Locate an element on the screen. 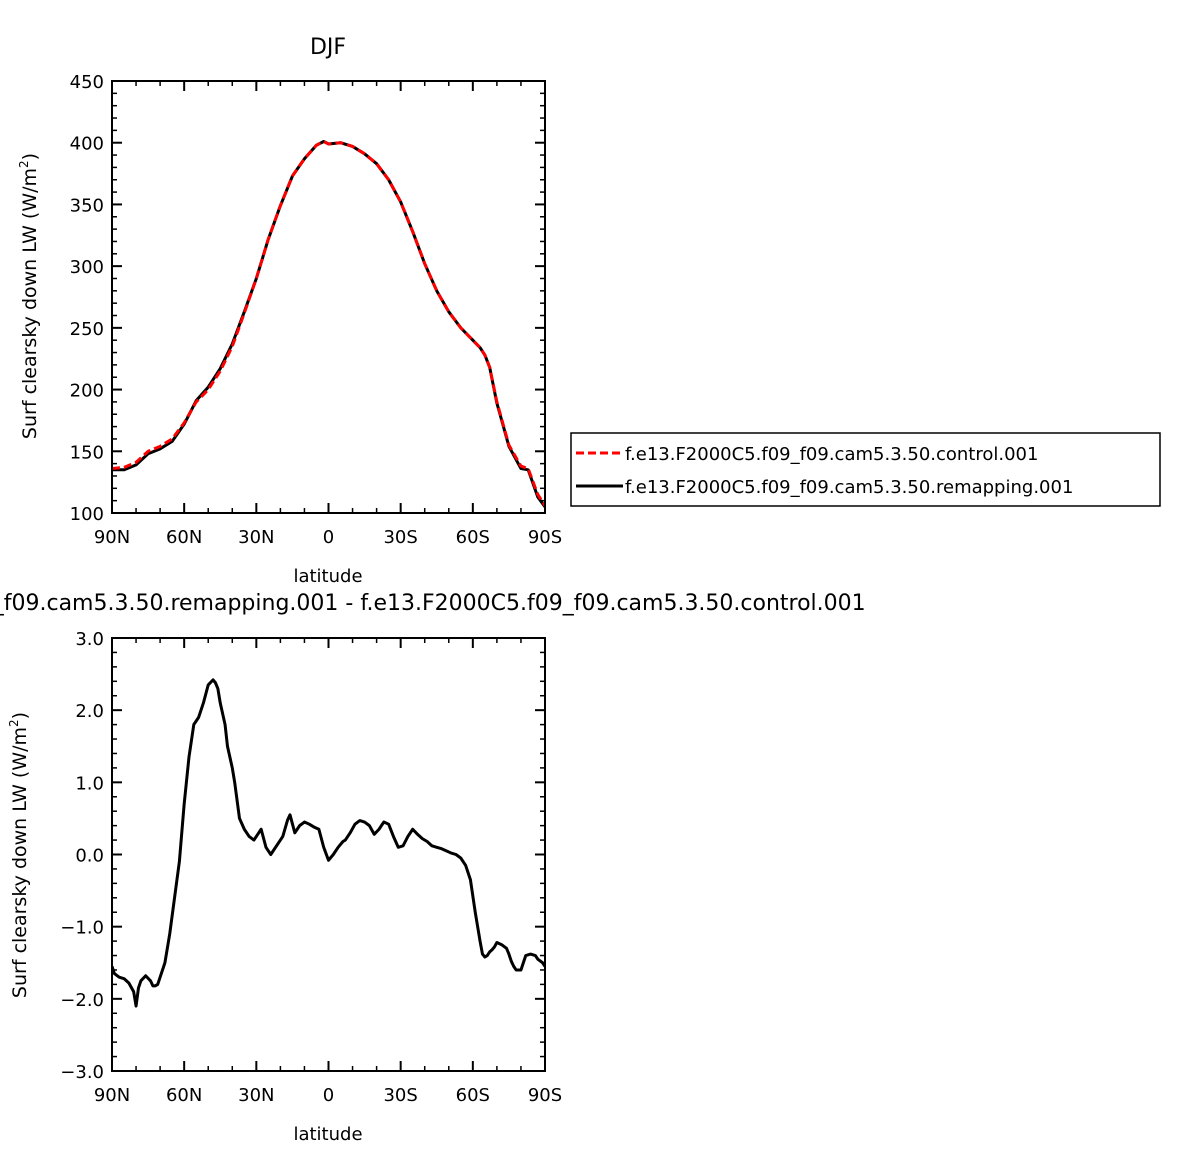  bottom-x-axis-label: latitude is located at coordinates (327, 1134).